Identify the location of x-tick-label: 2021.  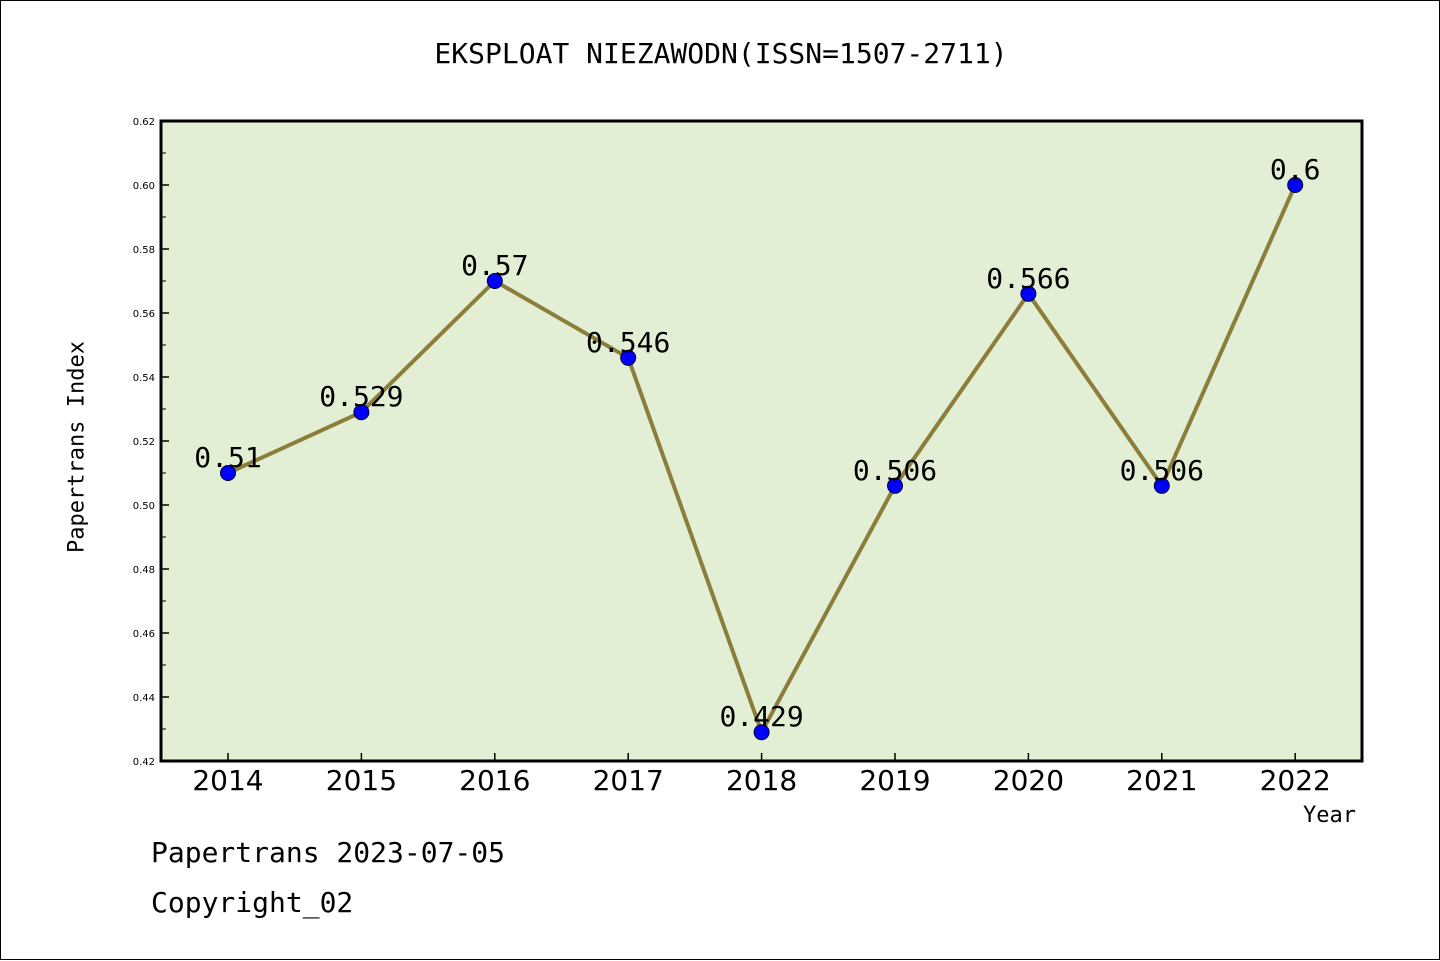
(1161, 780).